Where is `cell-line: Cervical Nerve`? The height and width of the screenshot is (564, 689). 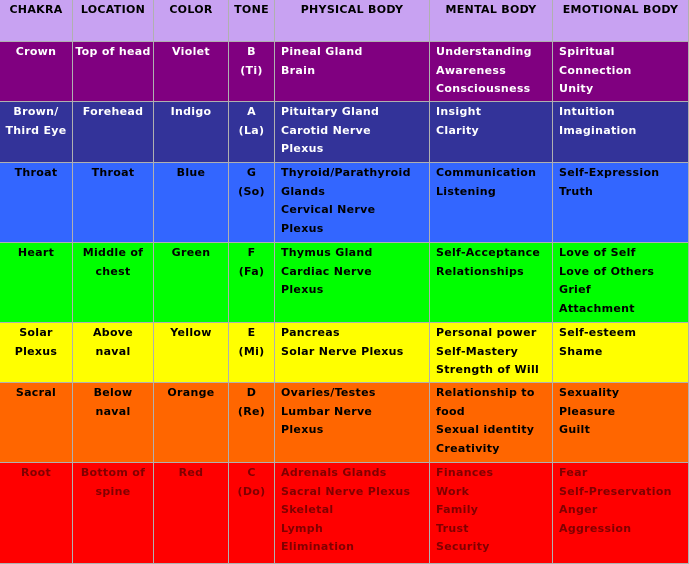 cell-line: Cervical Nerve is located at coordinates (328, 210).